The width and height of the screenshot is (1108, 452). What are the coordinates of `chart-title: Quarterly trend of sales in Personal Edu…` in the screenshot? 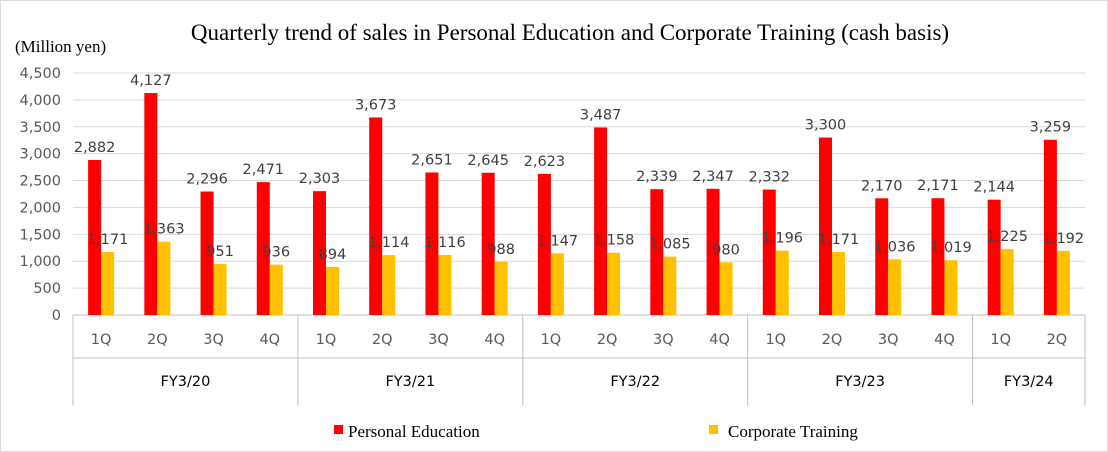 It's located at (570, 32).